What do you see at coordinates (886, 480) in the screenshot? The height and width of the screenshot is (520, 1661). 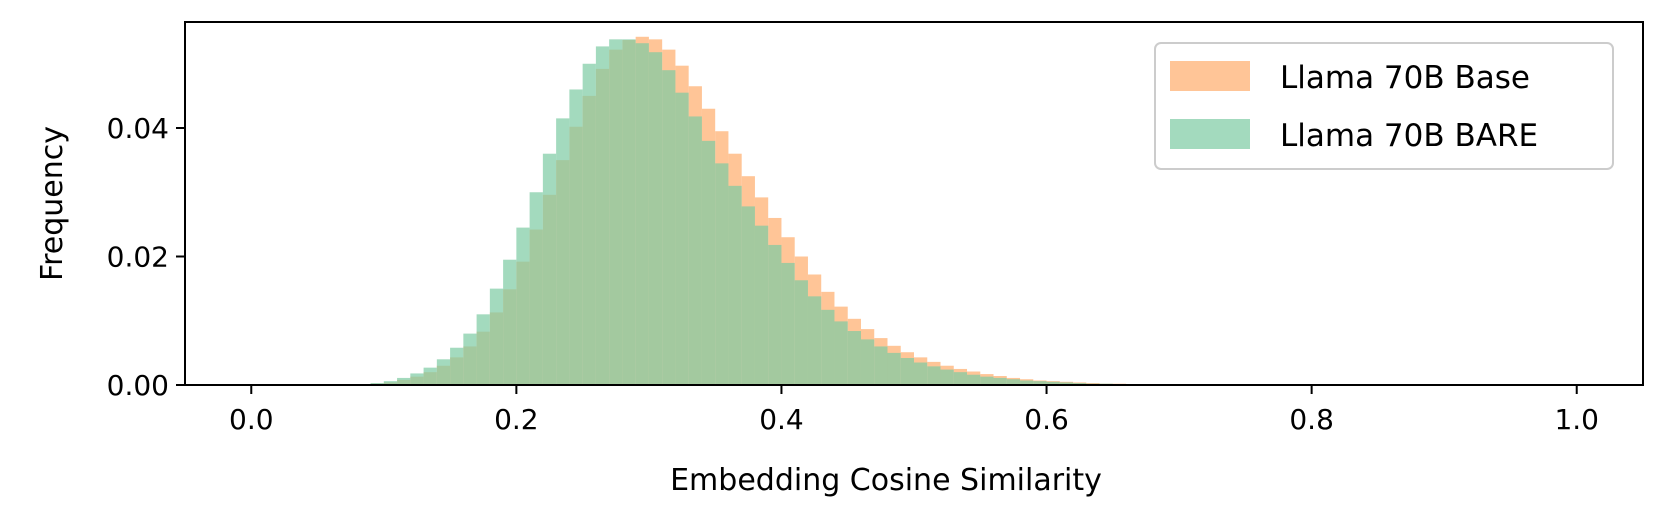 I see `x-axis-label: Embedding Cosine Similarity` at bounding box center [886, 480].